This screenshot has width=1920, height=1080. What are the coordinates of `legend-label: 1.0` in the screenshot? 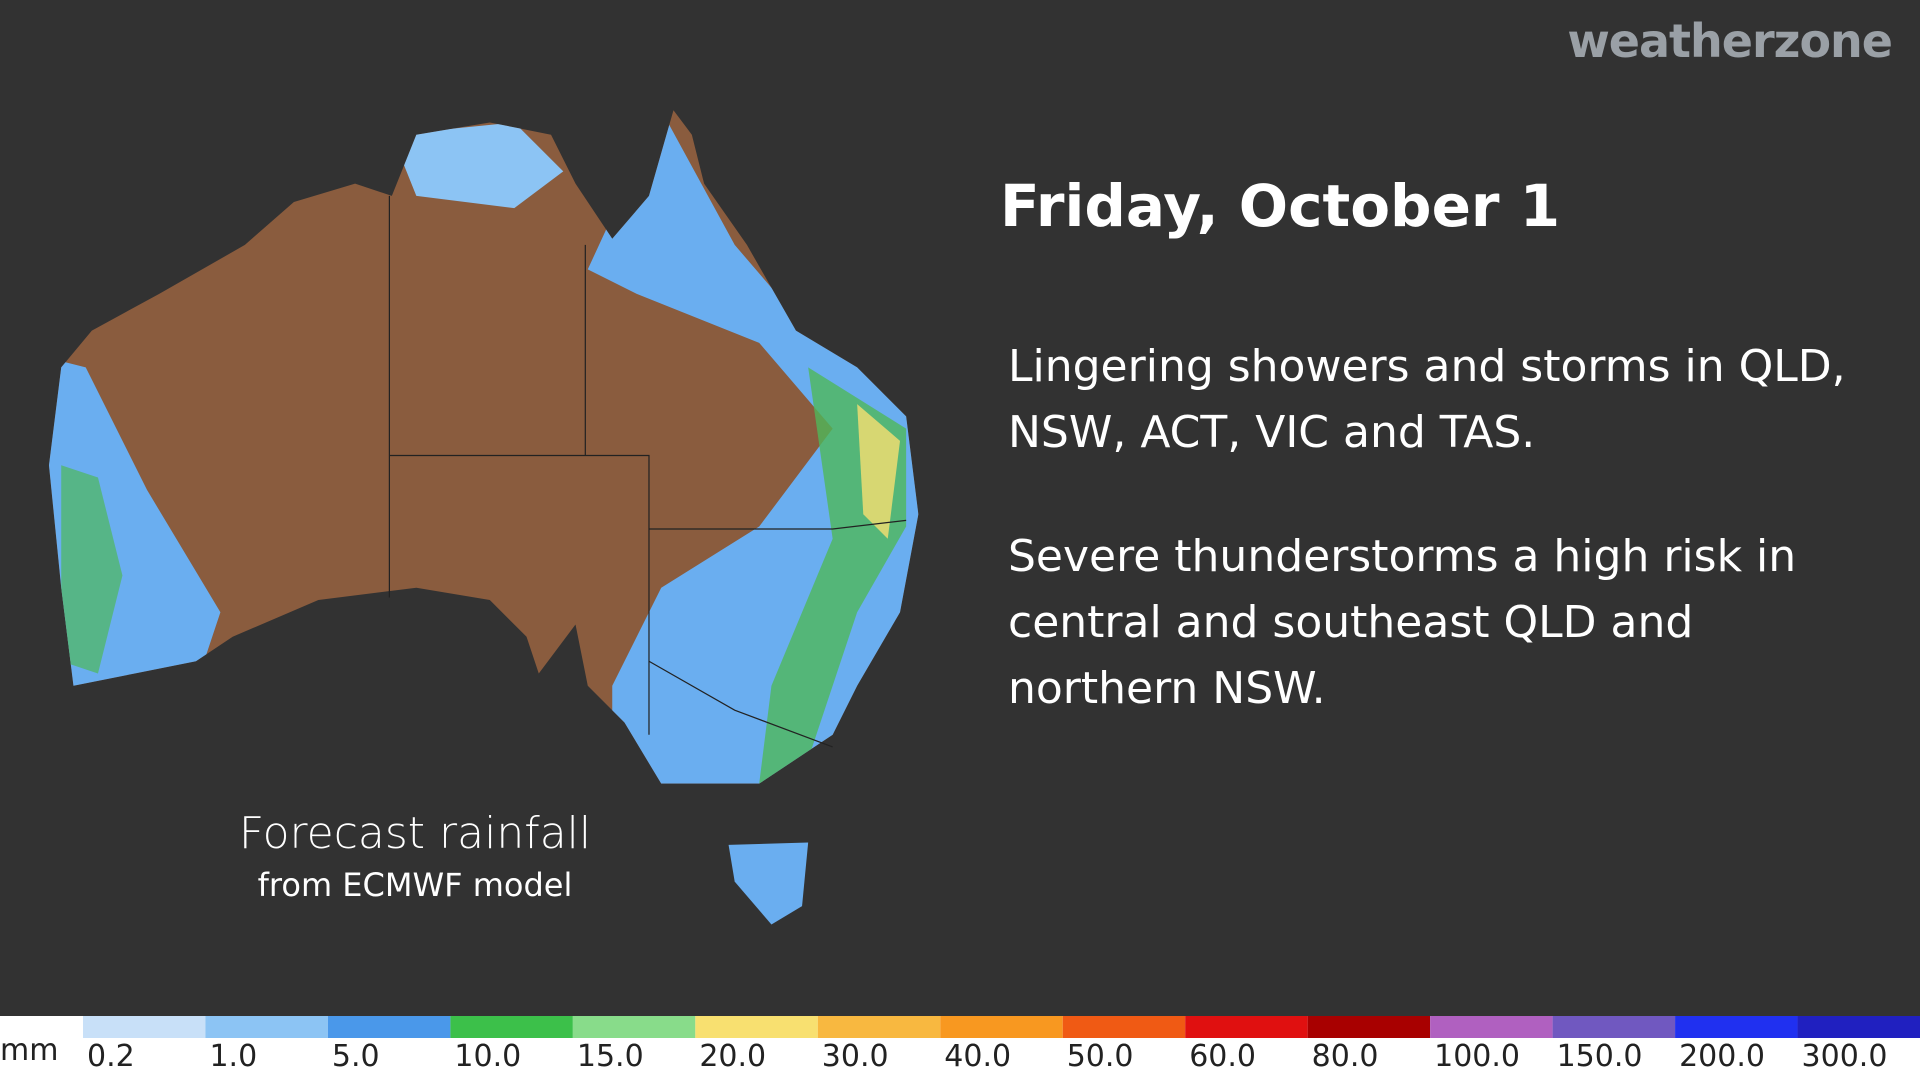 It's located at (233, 1056).